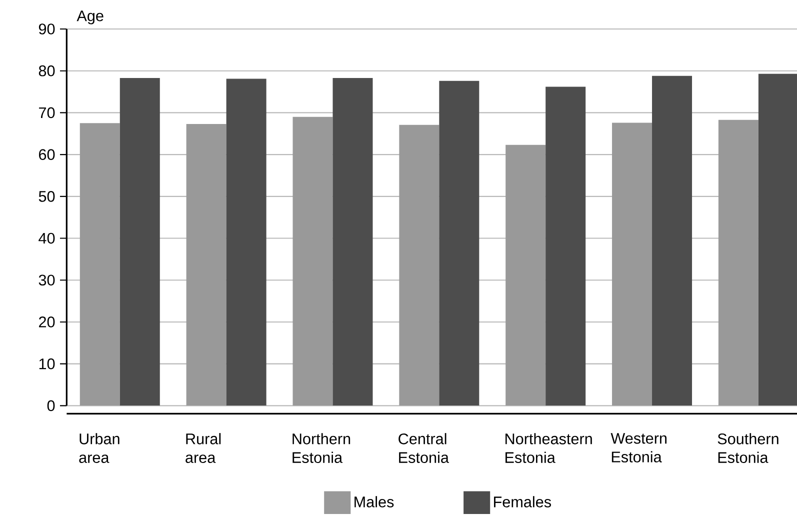  What do you see at coordinates (46, 196) in the screenshot?
I see `y-tick-label: 50` at bounding box center [46, 196].